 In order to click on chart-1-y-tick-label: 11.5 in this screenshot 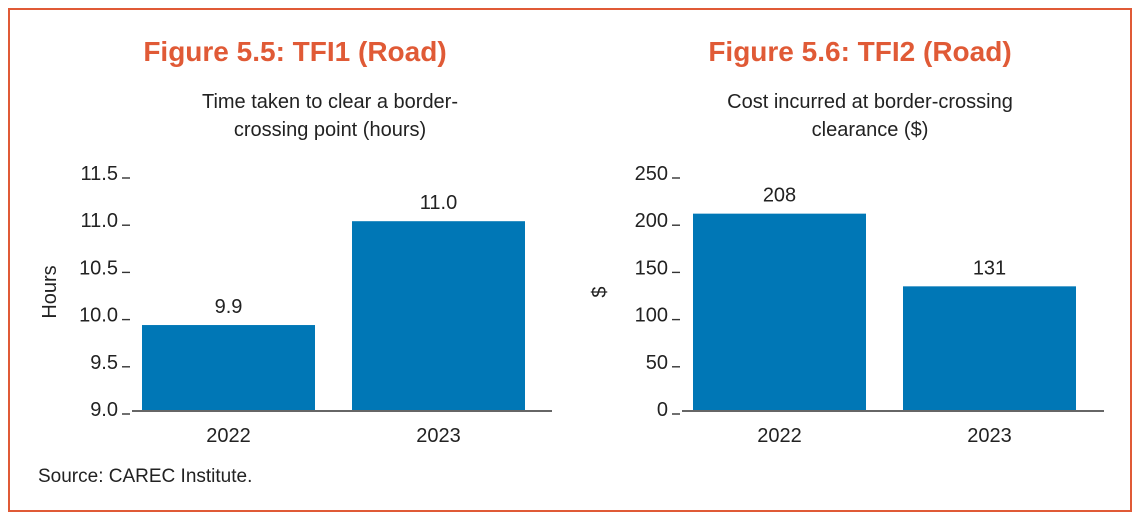, I will do `click(99, 174)`.